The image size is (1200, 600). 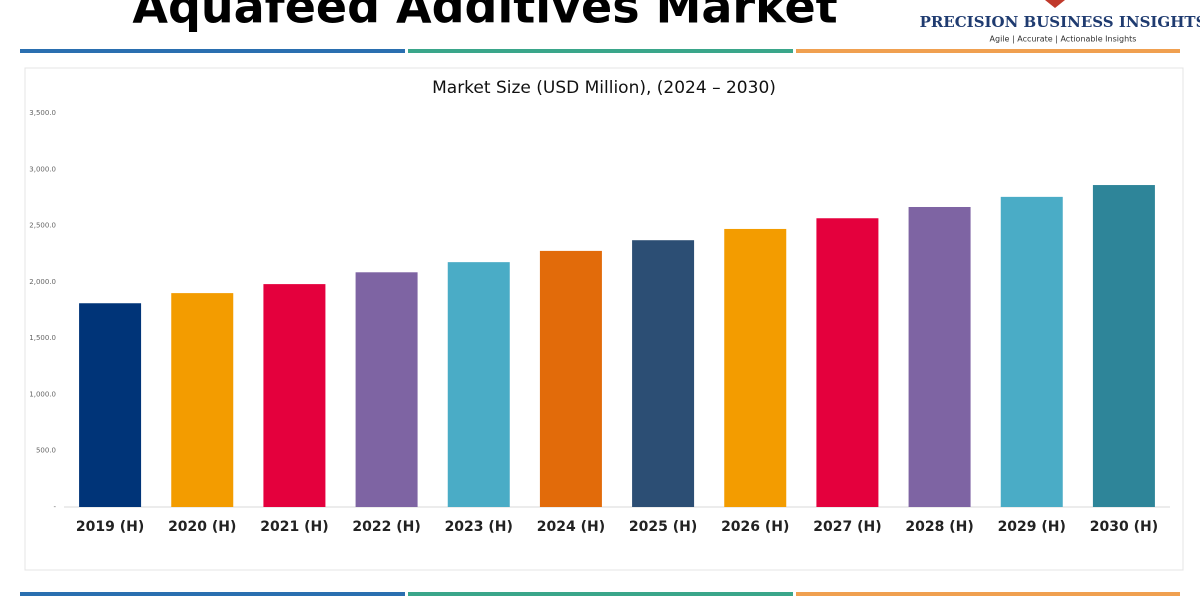 I want to click on y-tick-label: 2,500.0, so click(x=42, y=226).